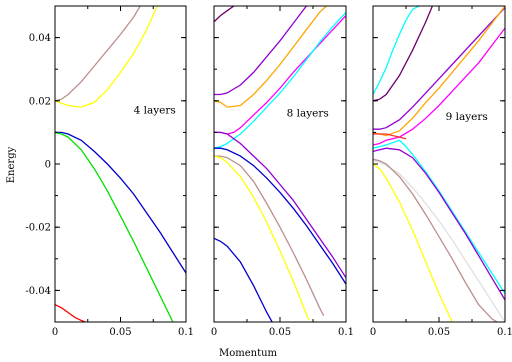 This screenshot has height=362, width=512. I want to click on panel-annotation: 9 layers, so click(467, 117).